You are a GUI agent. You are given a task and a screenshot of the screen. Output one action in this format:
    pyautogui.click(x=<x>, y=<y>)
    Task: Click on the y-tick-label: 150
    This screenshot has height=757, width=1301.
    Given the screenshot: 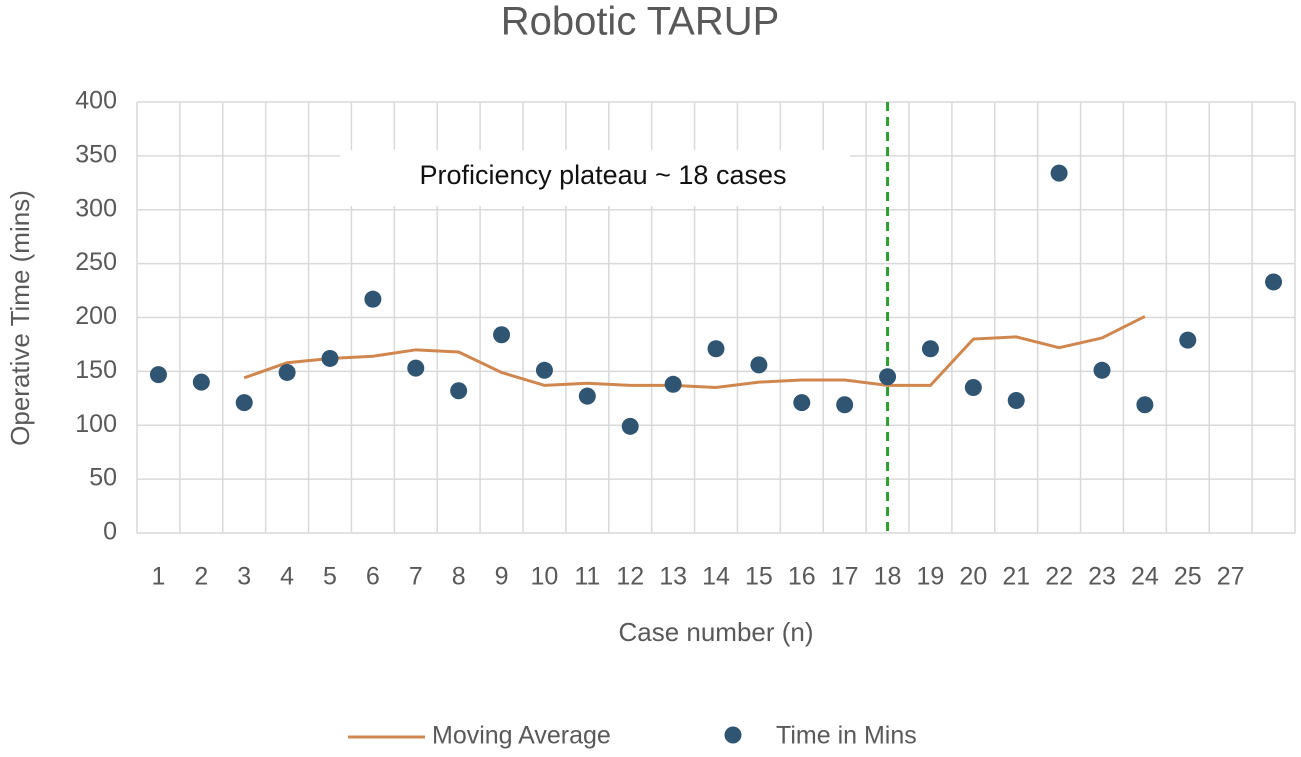 What is the action you would take?
    pyautogui.click(x=96, y=370)
    